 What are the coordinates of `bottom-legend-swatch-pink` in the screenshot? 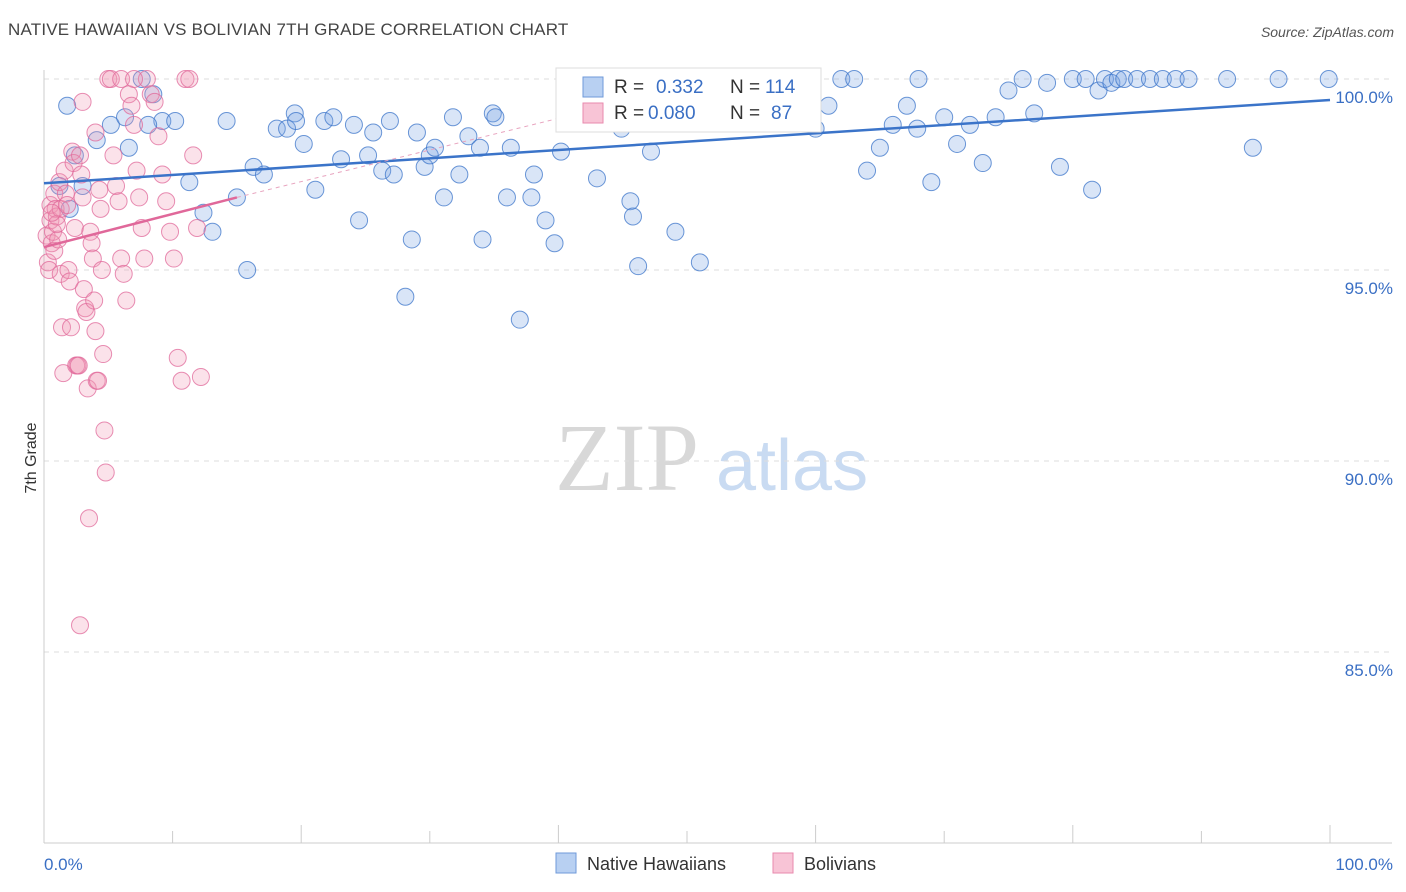 It's located at (783, 863).